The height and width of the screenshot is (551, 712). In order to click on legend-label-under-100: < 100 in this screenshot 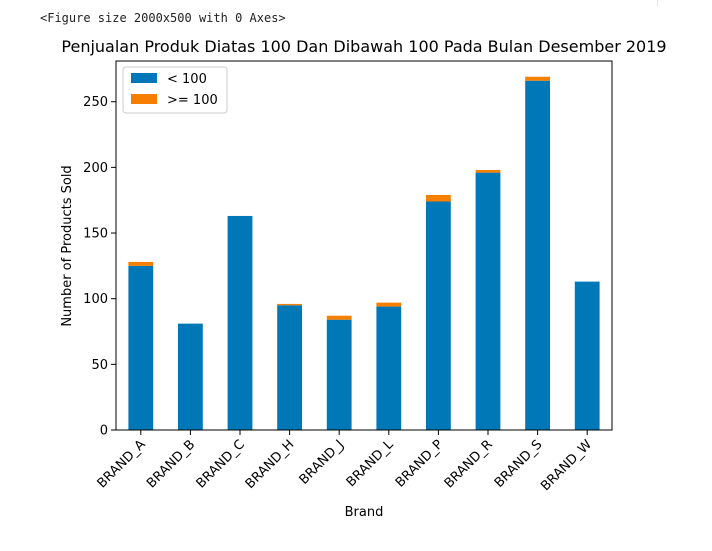, I will do `click(187, 79)`.